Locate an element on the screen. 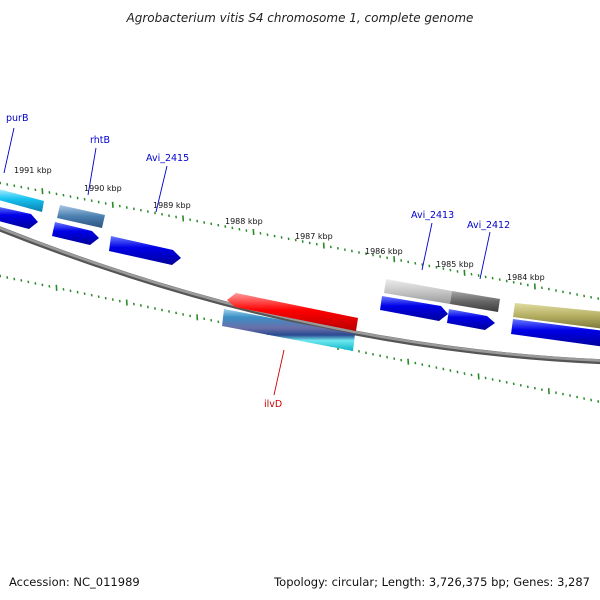 The width and height of the screenshot is (600, 600). accession-text: Accession: NC_011989 is located at coordinates (74, 582).